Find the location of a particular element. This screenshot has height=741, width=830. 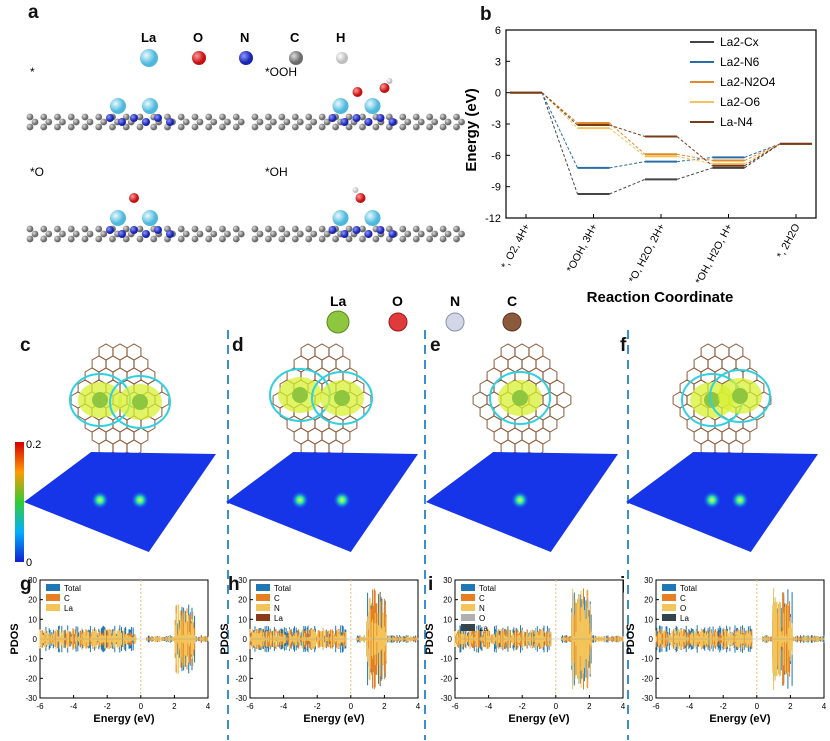

pdos-xlabel: Energy (eV) is located at coordinates (123, 719).